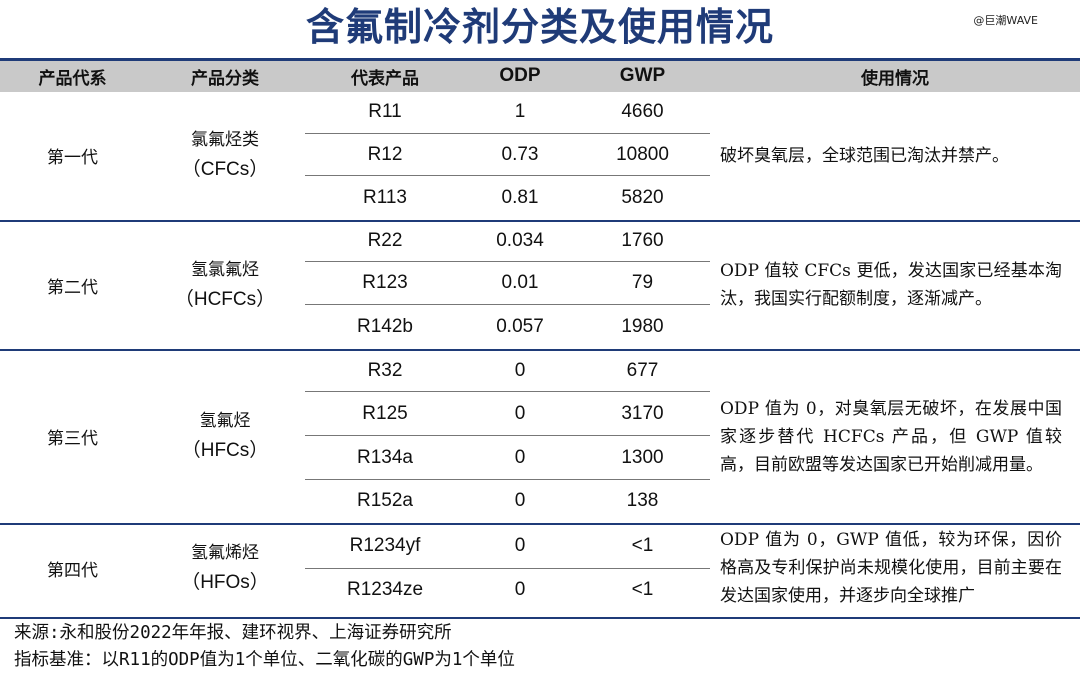  I want to click on product-cell: R22, so click(385, 241).